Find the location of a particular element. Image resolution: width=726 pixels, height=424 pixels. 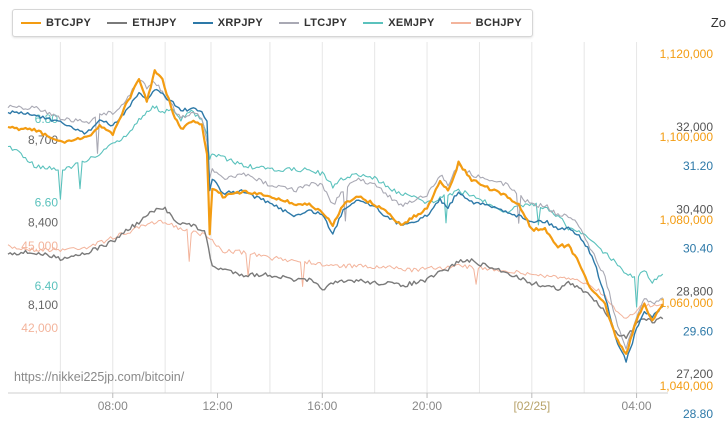

x-tick-label: 08:00 is located at coordinates (113, 406).